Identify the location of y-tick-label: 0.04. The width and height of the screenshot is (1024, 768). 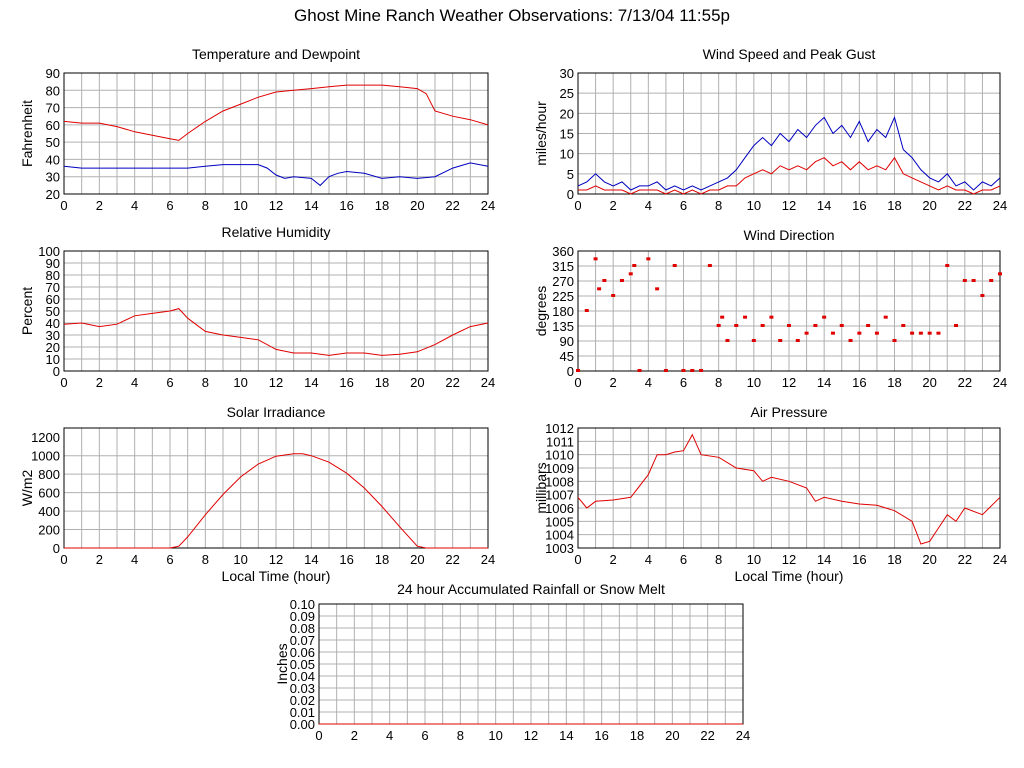
(302, 676).